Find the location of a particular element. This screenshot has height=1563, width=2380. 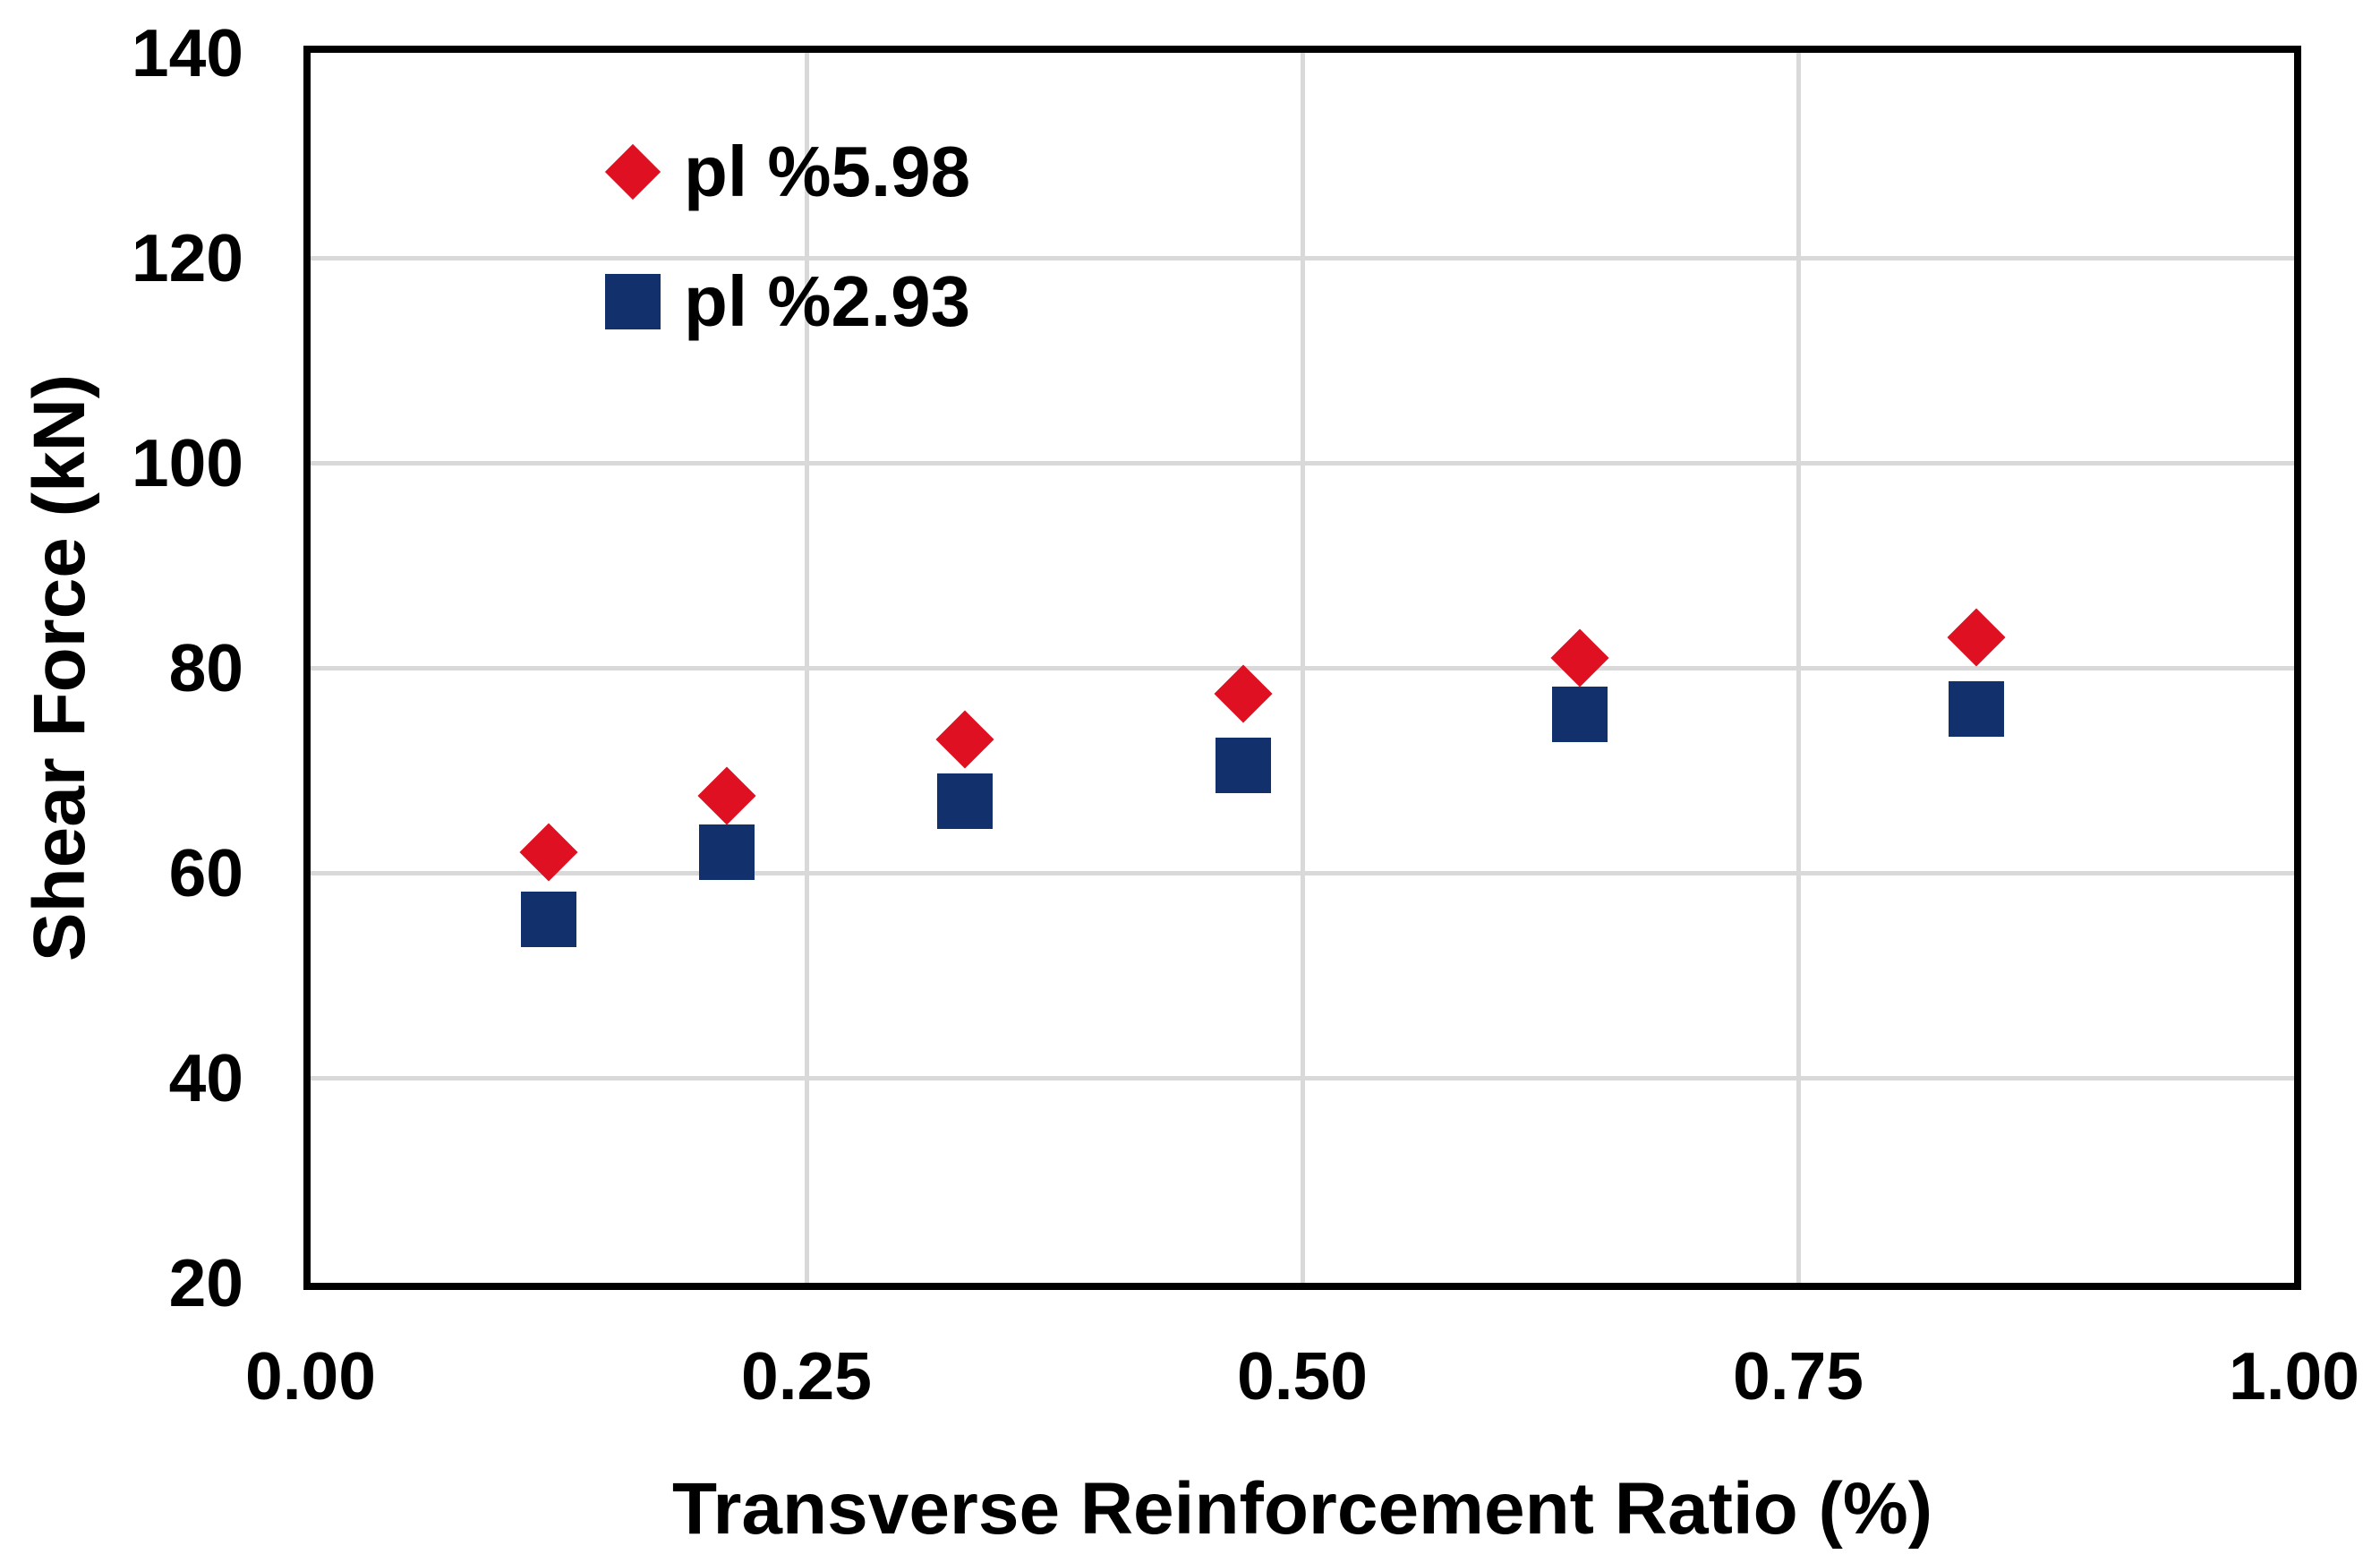

x-tick-label-0.00: 0.00 is located at coordinates (310, 1376).